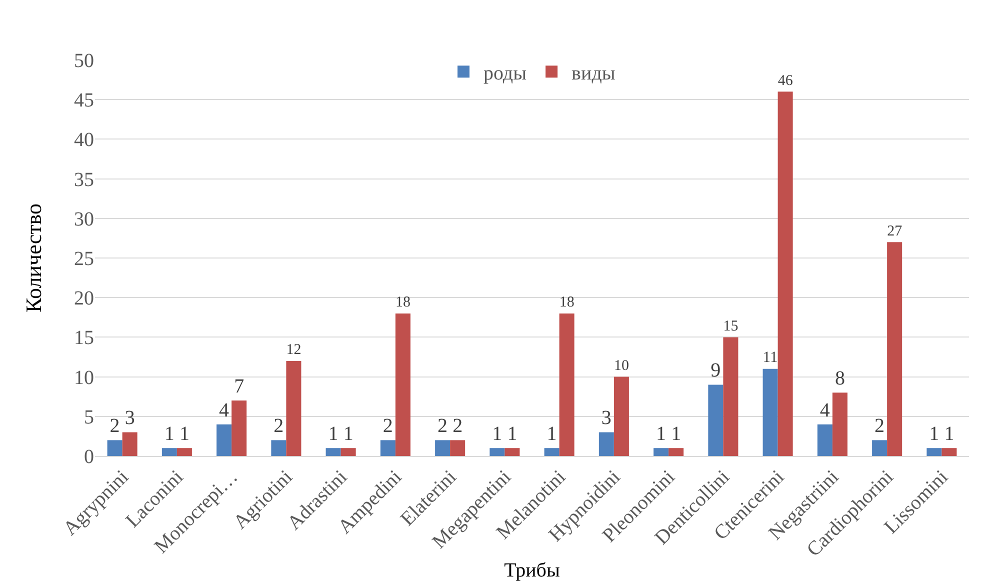  I want to click on data-label: 12, so click(294, 350).